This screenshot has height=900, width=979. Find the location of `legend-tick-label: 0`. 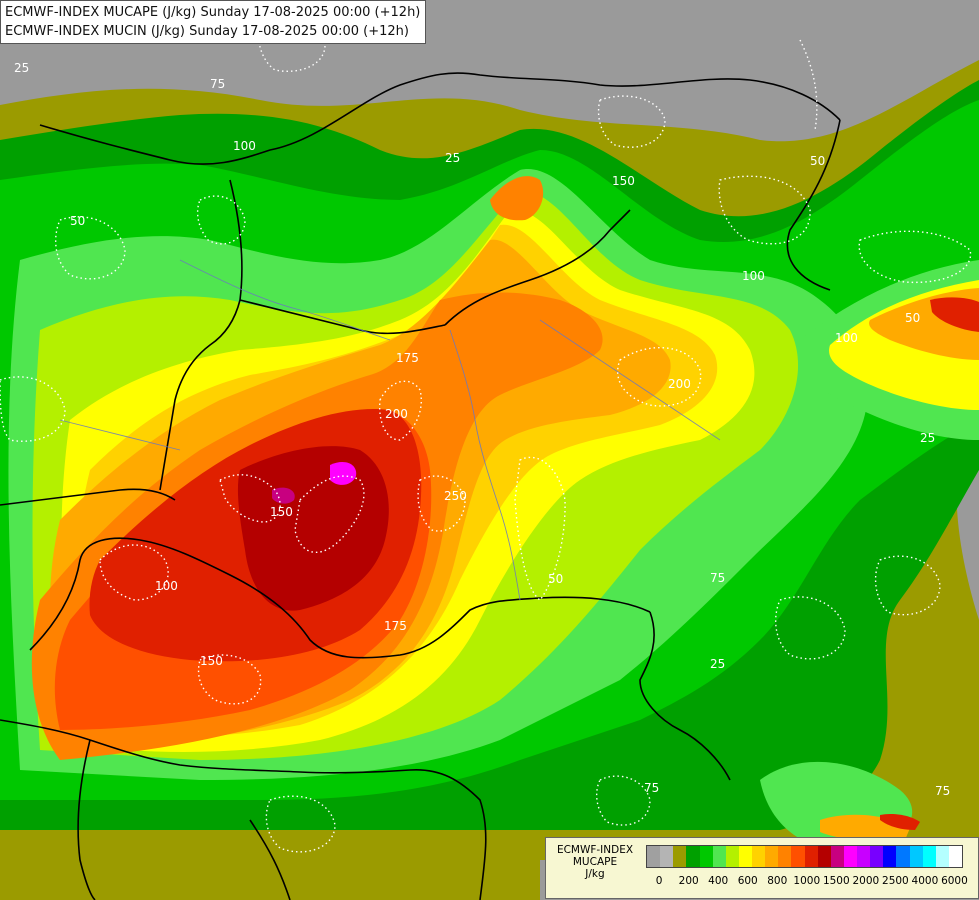

legend-tick-label: 0 is located at coordinates (659, 881).